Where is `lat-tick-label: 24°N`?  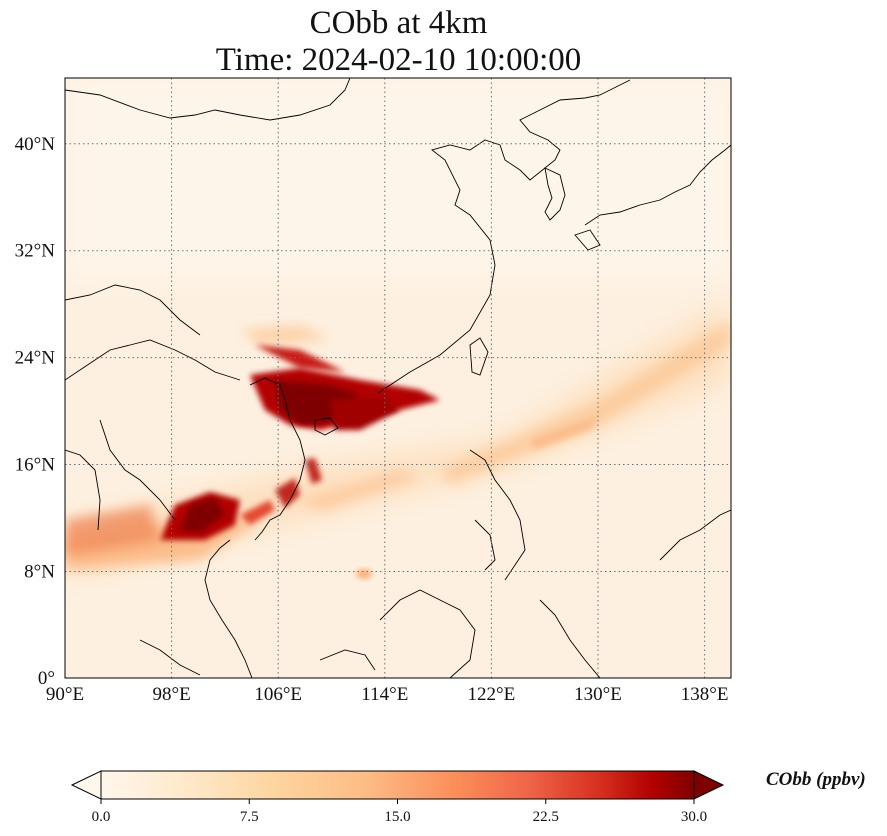 lat-tick-label: 24°N is located at coordinates (35, 358).